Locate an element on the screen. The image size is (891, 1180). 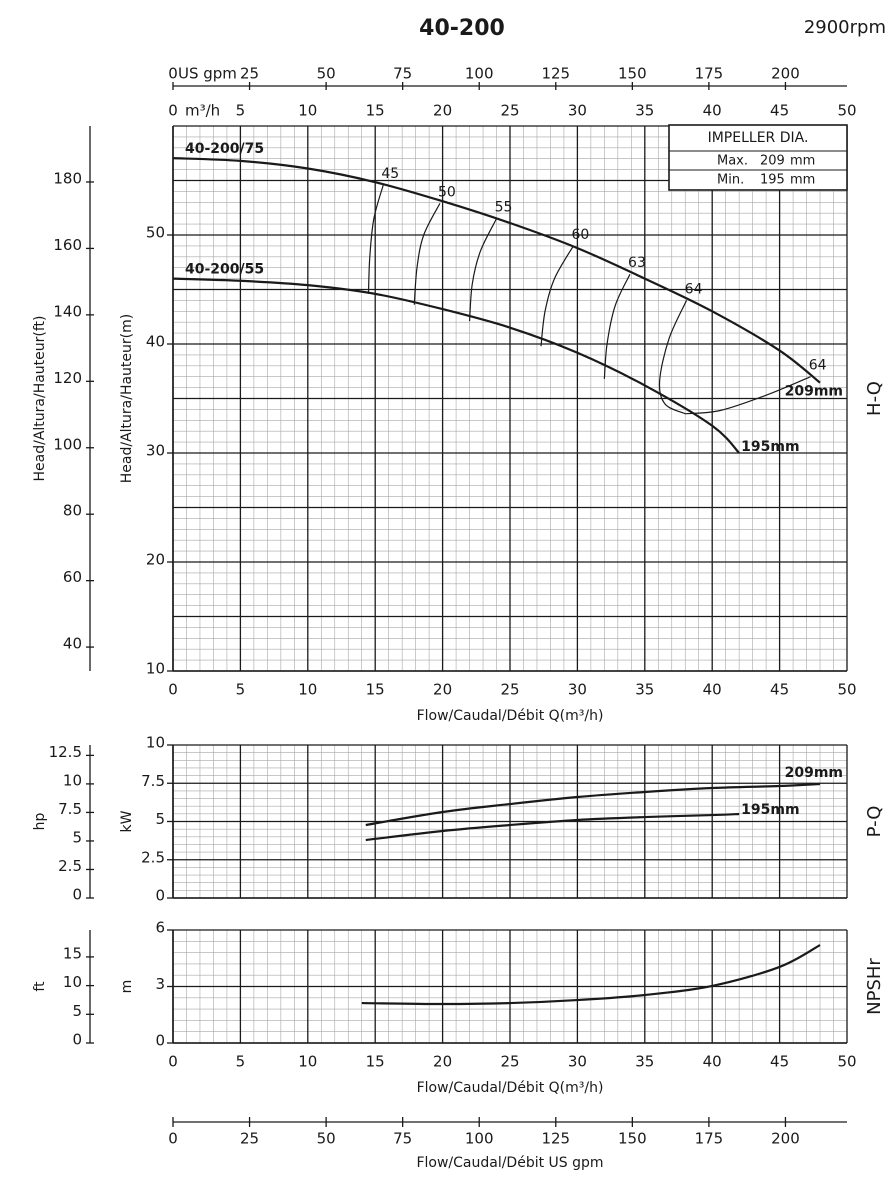
x-top-tick-label: 15 is located at coordinates (375, 111).